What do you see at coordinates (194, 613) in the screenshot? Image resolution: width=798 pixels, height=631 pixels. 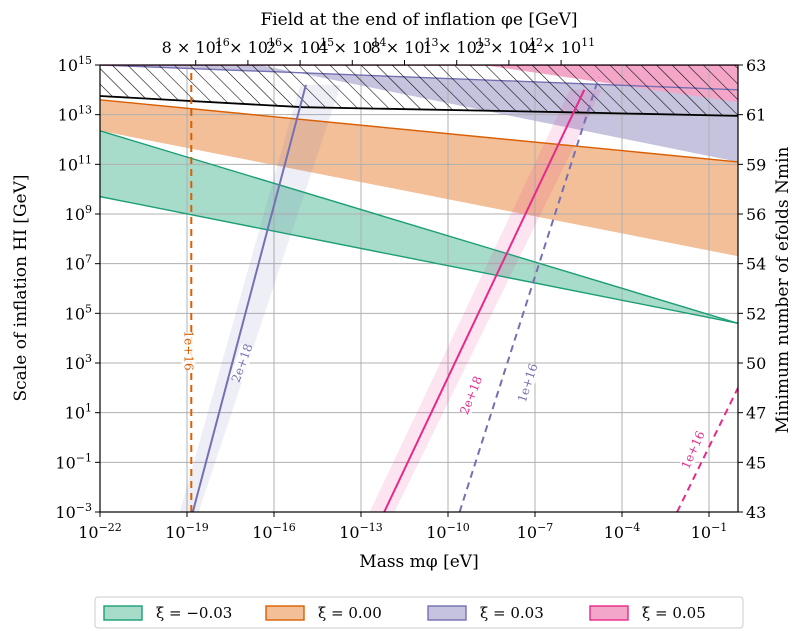 I see `legend-label-0: ξ = −0.03` at bounding box center [194, 613].